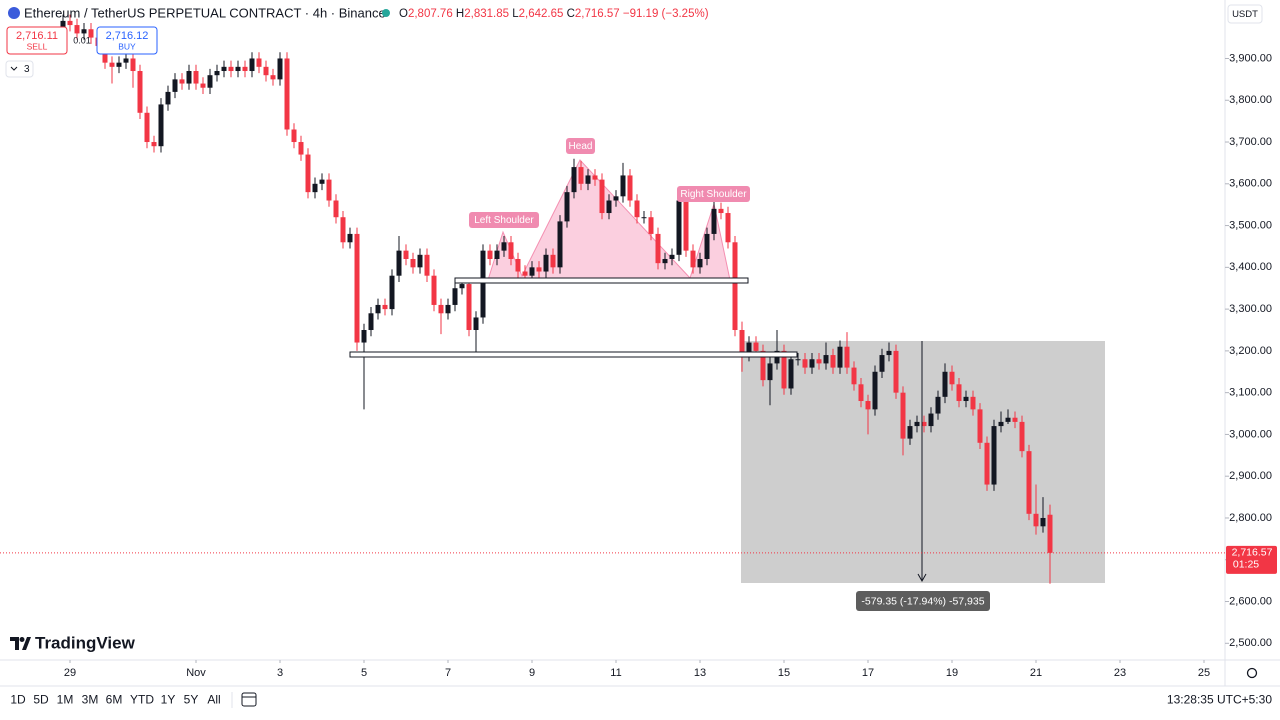  What do you see at coordinates (90, 700) in the screenshot?
I see `range-button: 3M` at bounding box center [90, 700].